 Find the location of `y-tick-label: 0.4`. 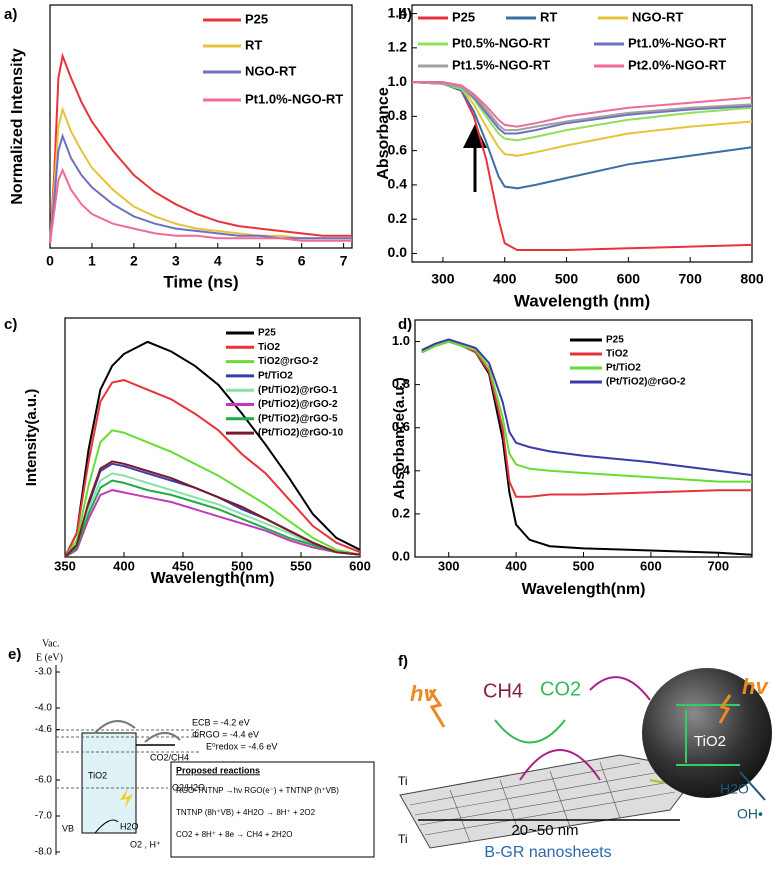

y-tick-label: 0.4 is located at coordinates (401, 469).